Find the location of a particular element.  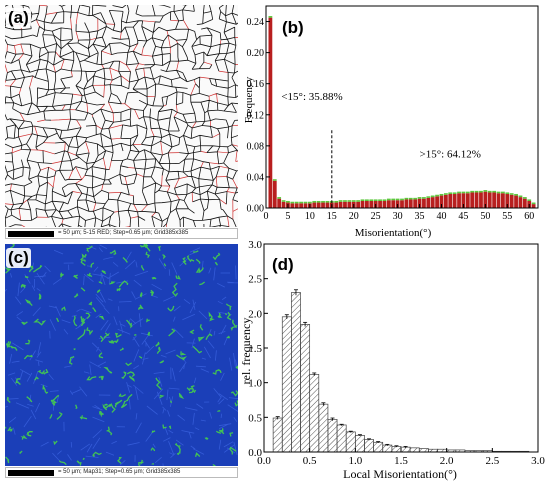

misorientation-y-label: Frequency is located at coordinates (249, 99).